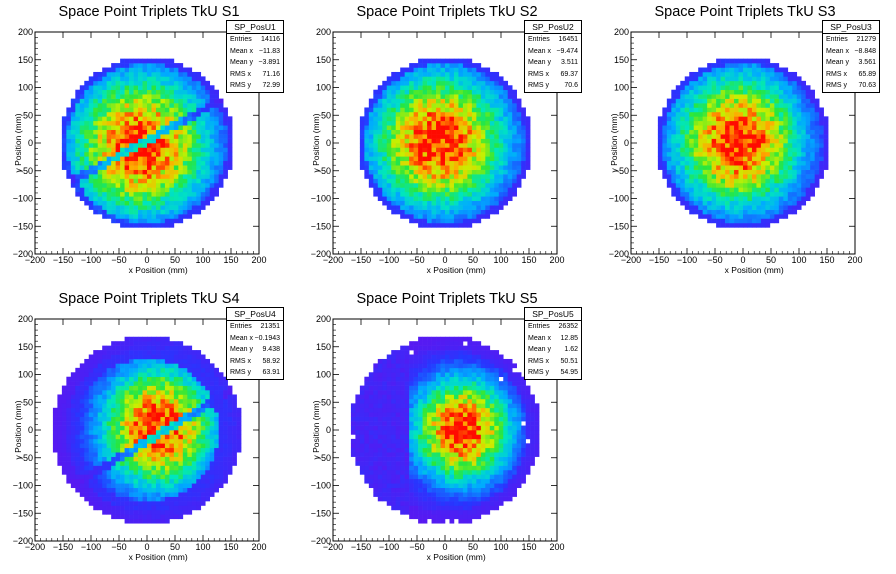  I want to click on x-axis-title: x Position (mm), so click(158, 270).